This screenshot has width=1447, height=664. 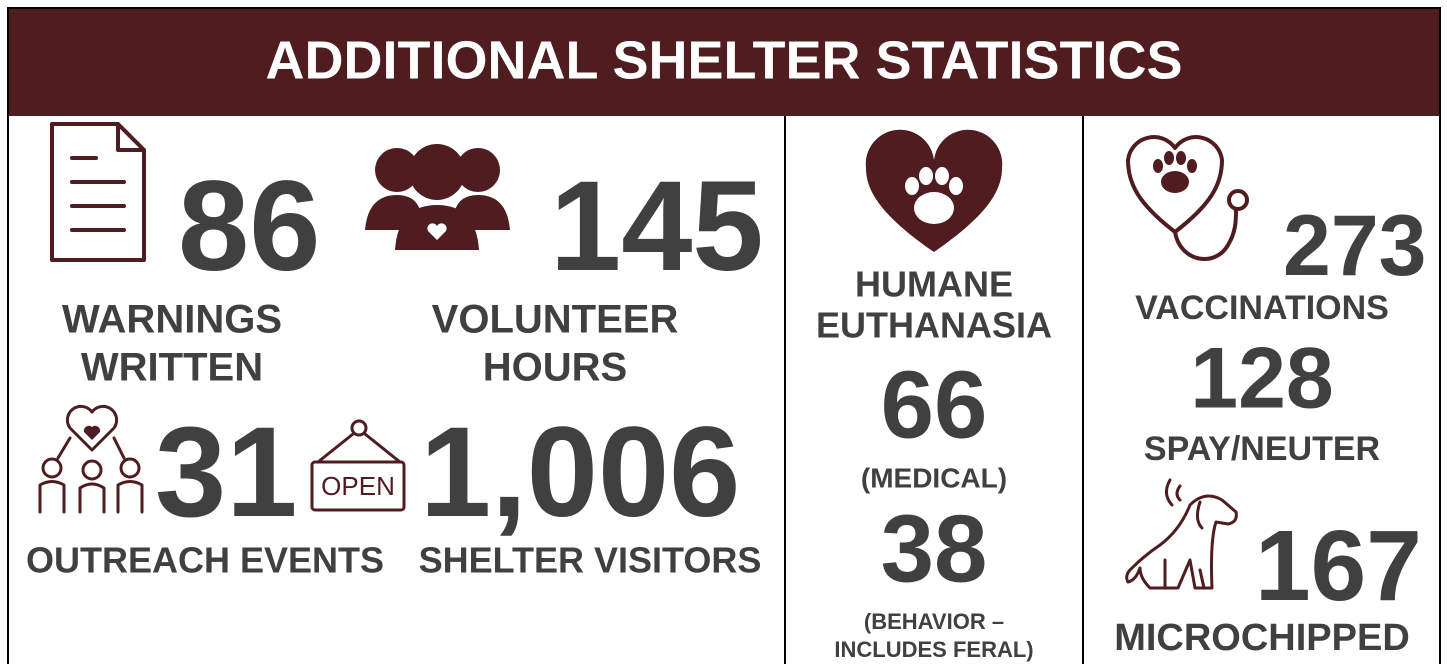 I want to click on people-icon, so click(x=437, y=197).